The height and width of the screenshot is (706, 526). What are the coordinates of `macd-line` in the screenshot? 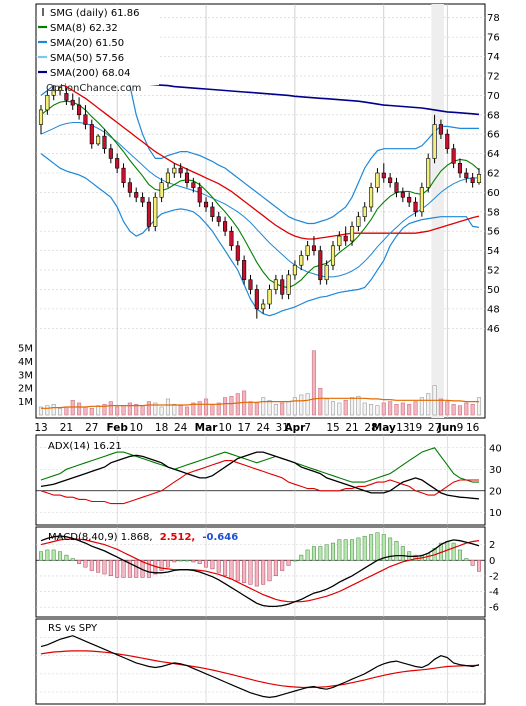 It's located at (260, 571).